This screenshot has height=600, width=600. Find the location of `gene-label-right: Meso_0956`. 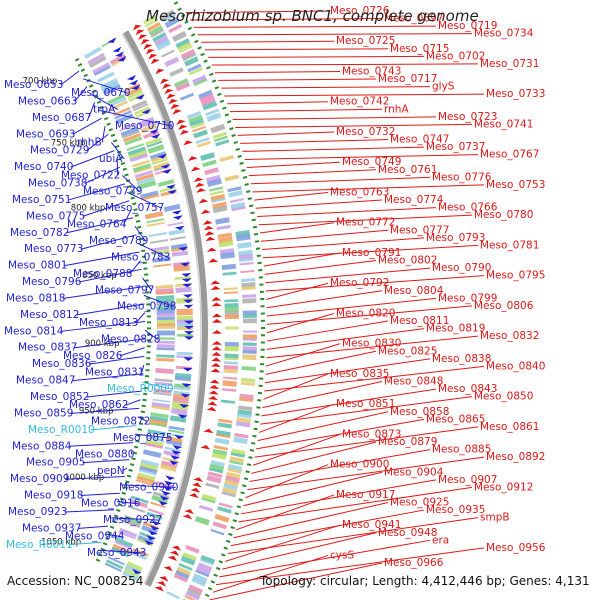

gene-label-right: Meso_0956 is located at coordinates (516, 548).